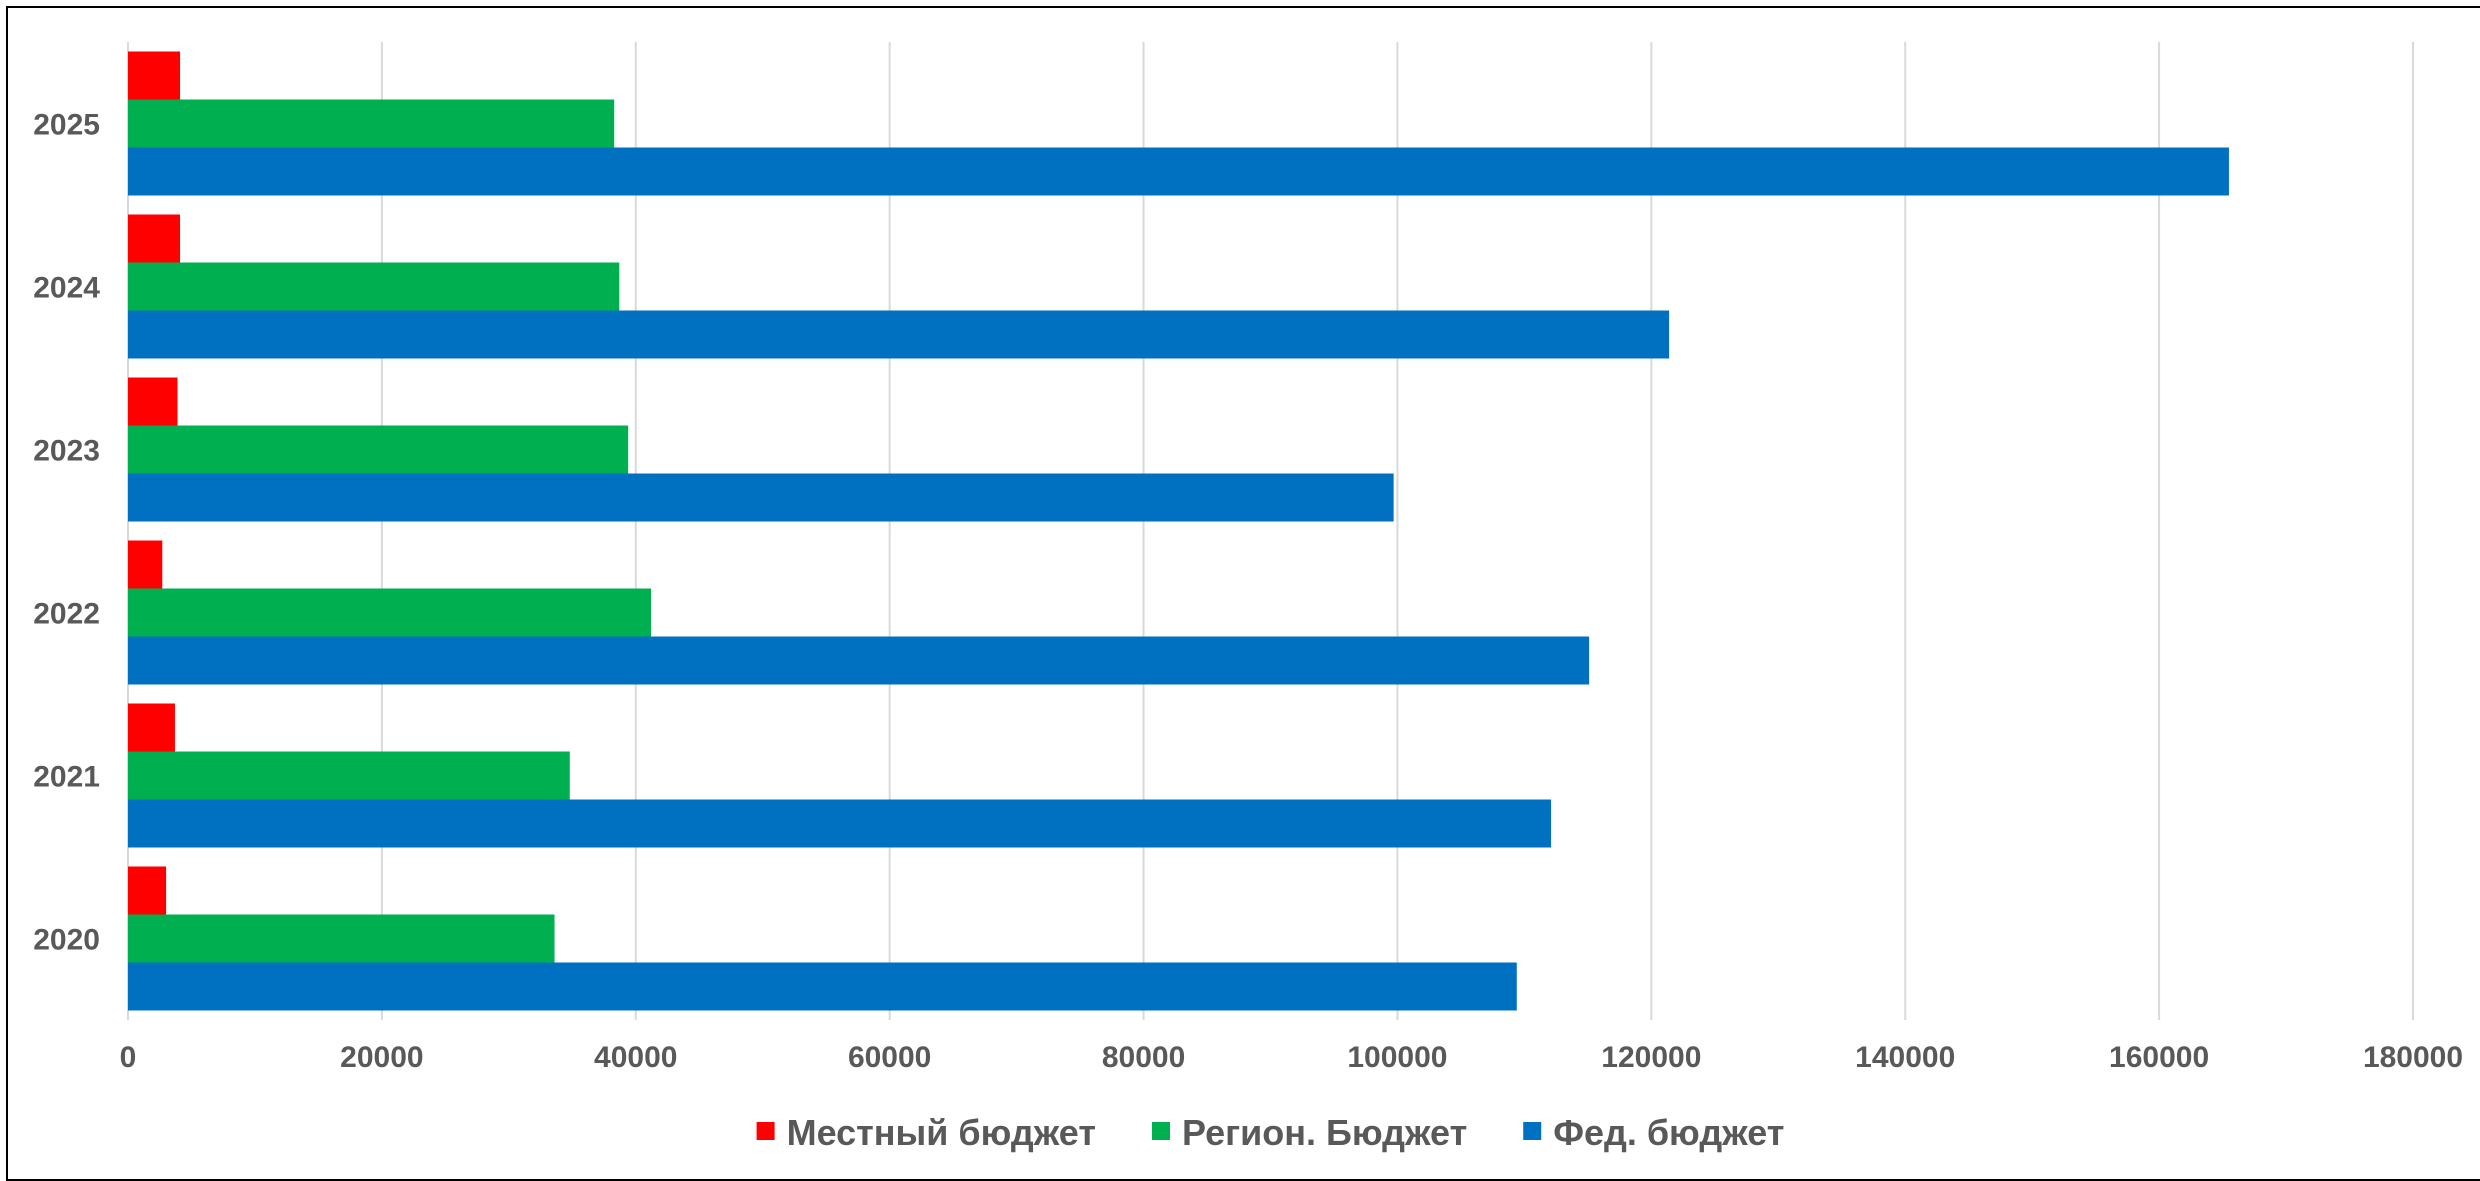 This screenshot has width=2480, height=1181. I want to click on y-axis-labels: 2020 2021 2022 2023 2024 2025, so click(66, 533).